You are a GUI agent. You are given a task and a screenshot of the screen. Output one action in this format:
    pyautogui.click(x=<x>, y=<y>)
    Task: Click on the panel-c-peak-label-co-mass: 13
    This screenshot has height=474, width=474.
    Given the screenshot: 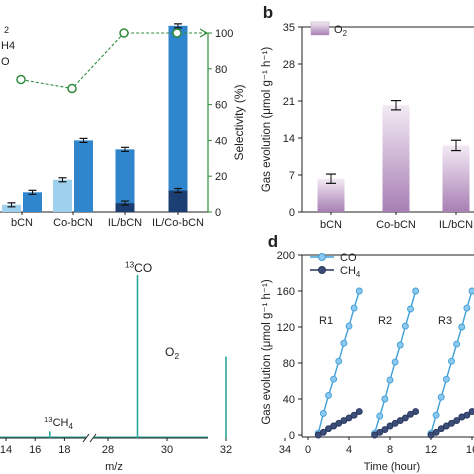 What is the action you would take?
    pyautogui.click(x=130, y=264)
    